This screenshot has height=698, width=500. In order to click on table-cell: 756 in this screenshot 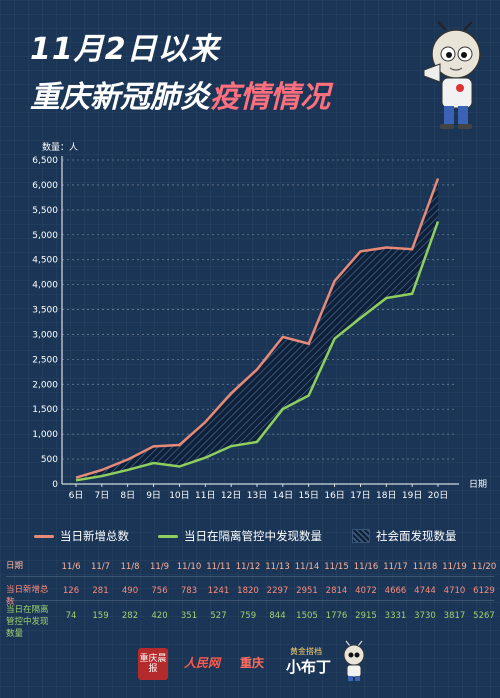, I will do `click(159, 591)`.